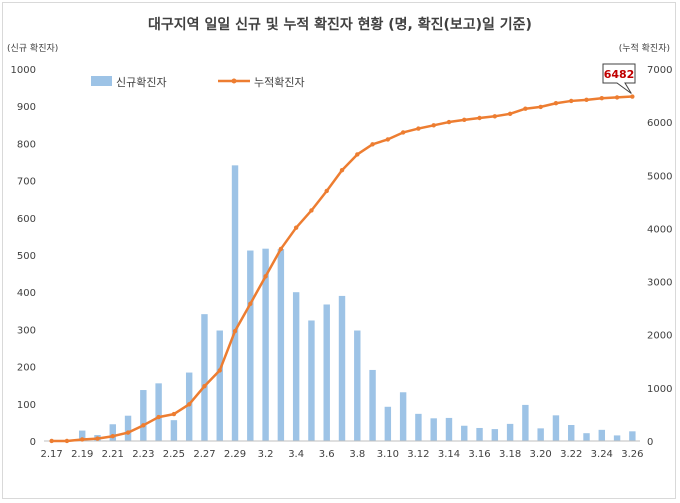 The width and height of the screenshot is (680, 503). I want to click on left-tick-label: 900, so click(26, 107).